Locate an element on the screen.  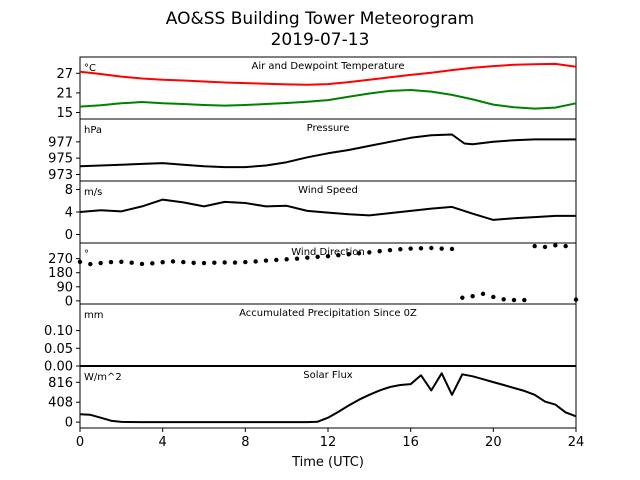
y-tick-label: 0.05 is located at coordinates (58, 349).